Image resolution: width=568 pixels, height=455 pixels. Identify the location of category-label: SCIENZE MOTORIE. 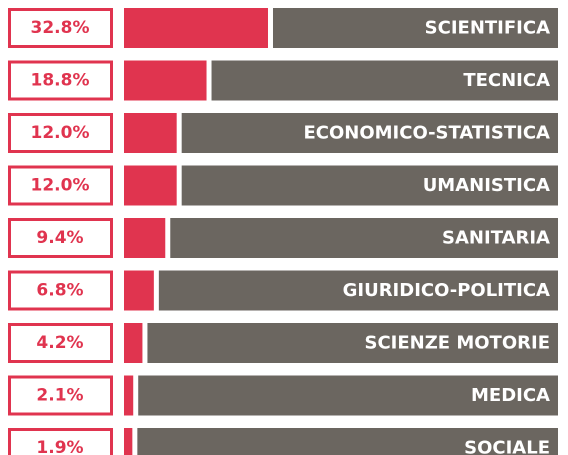
(458, 343).